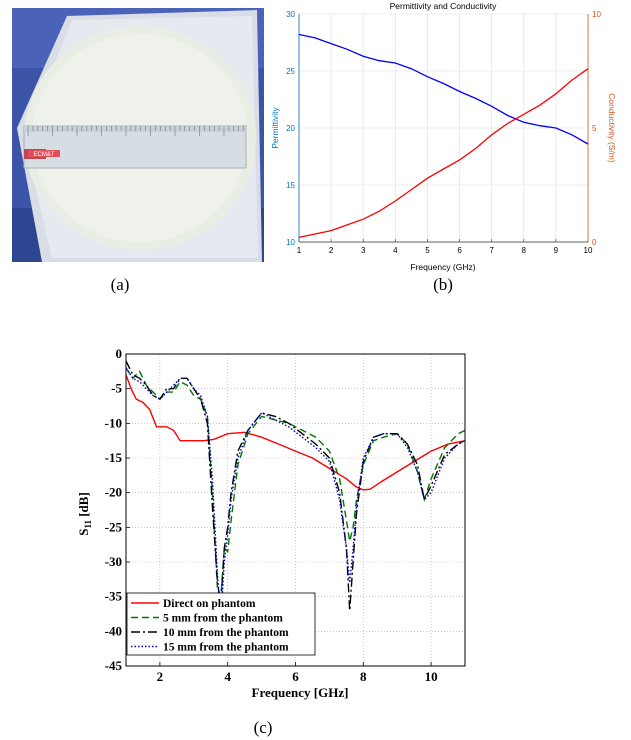 The height and width of the screenshot is (740, 631). I want to click on chart-b-xlabel: Frequency (GHz), so click(442, 267).